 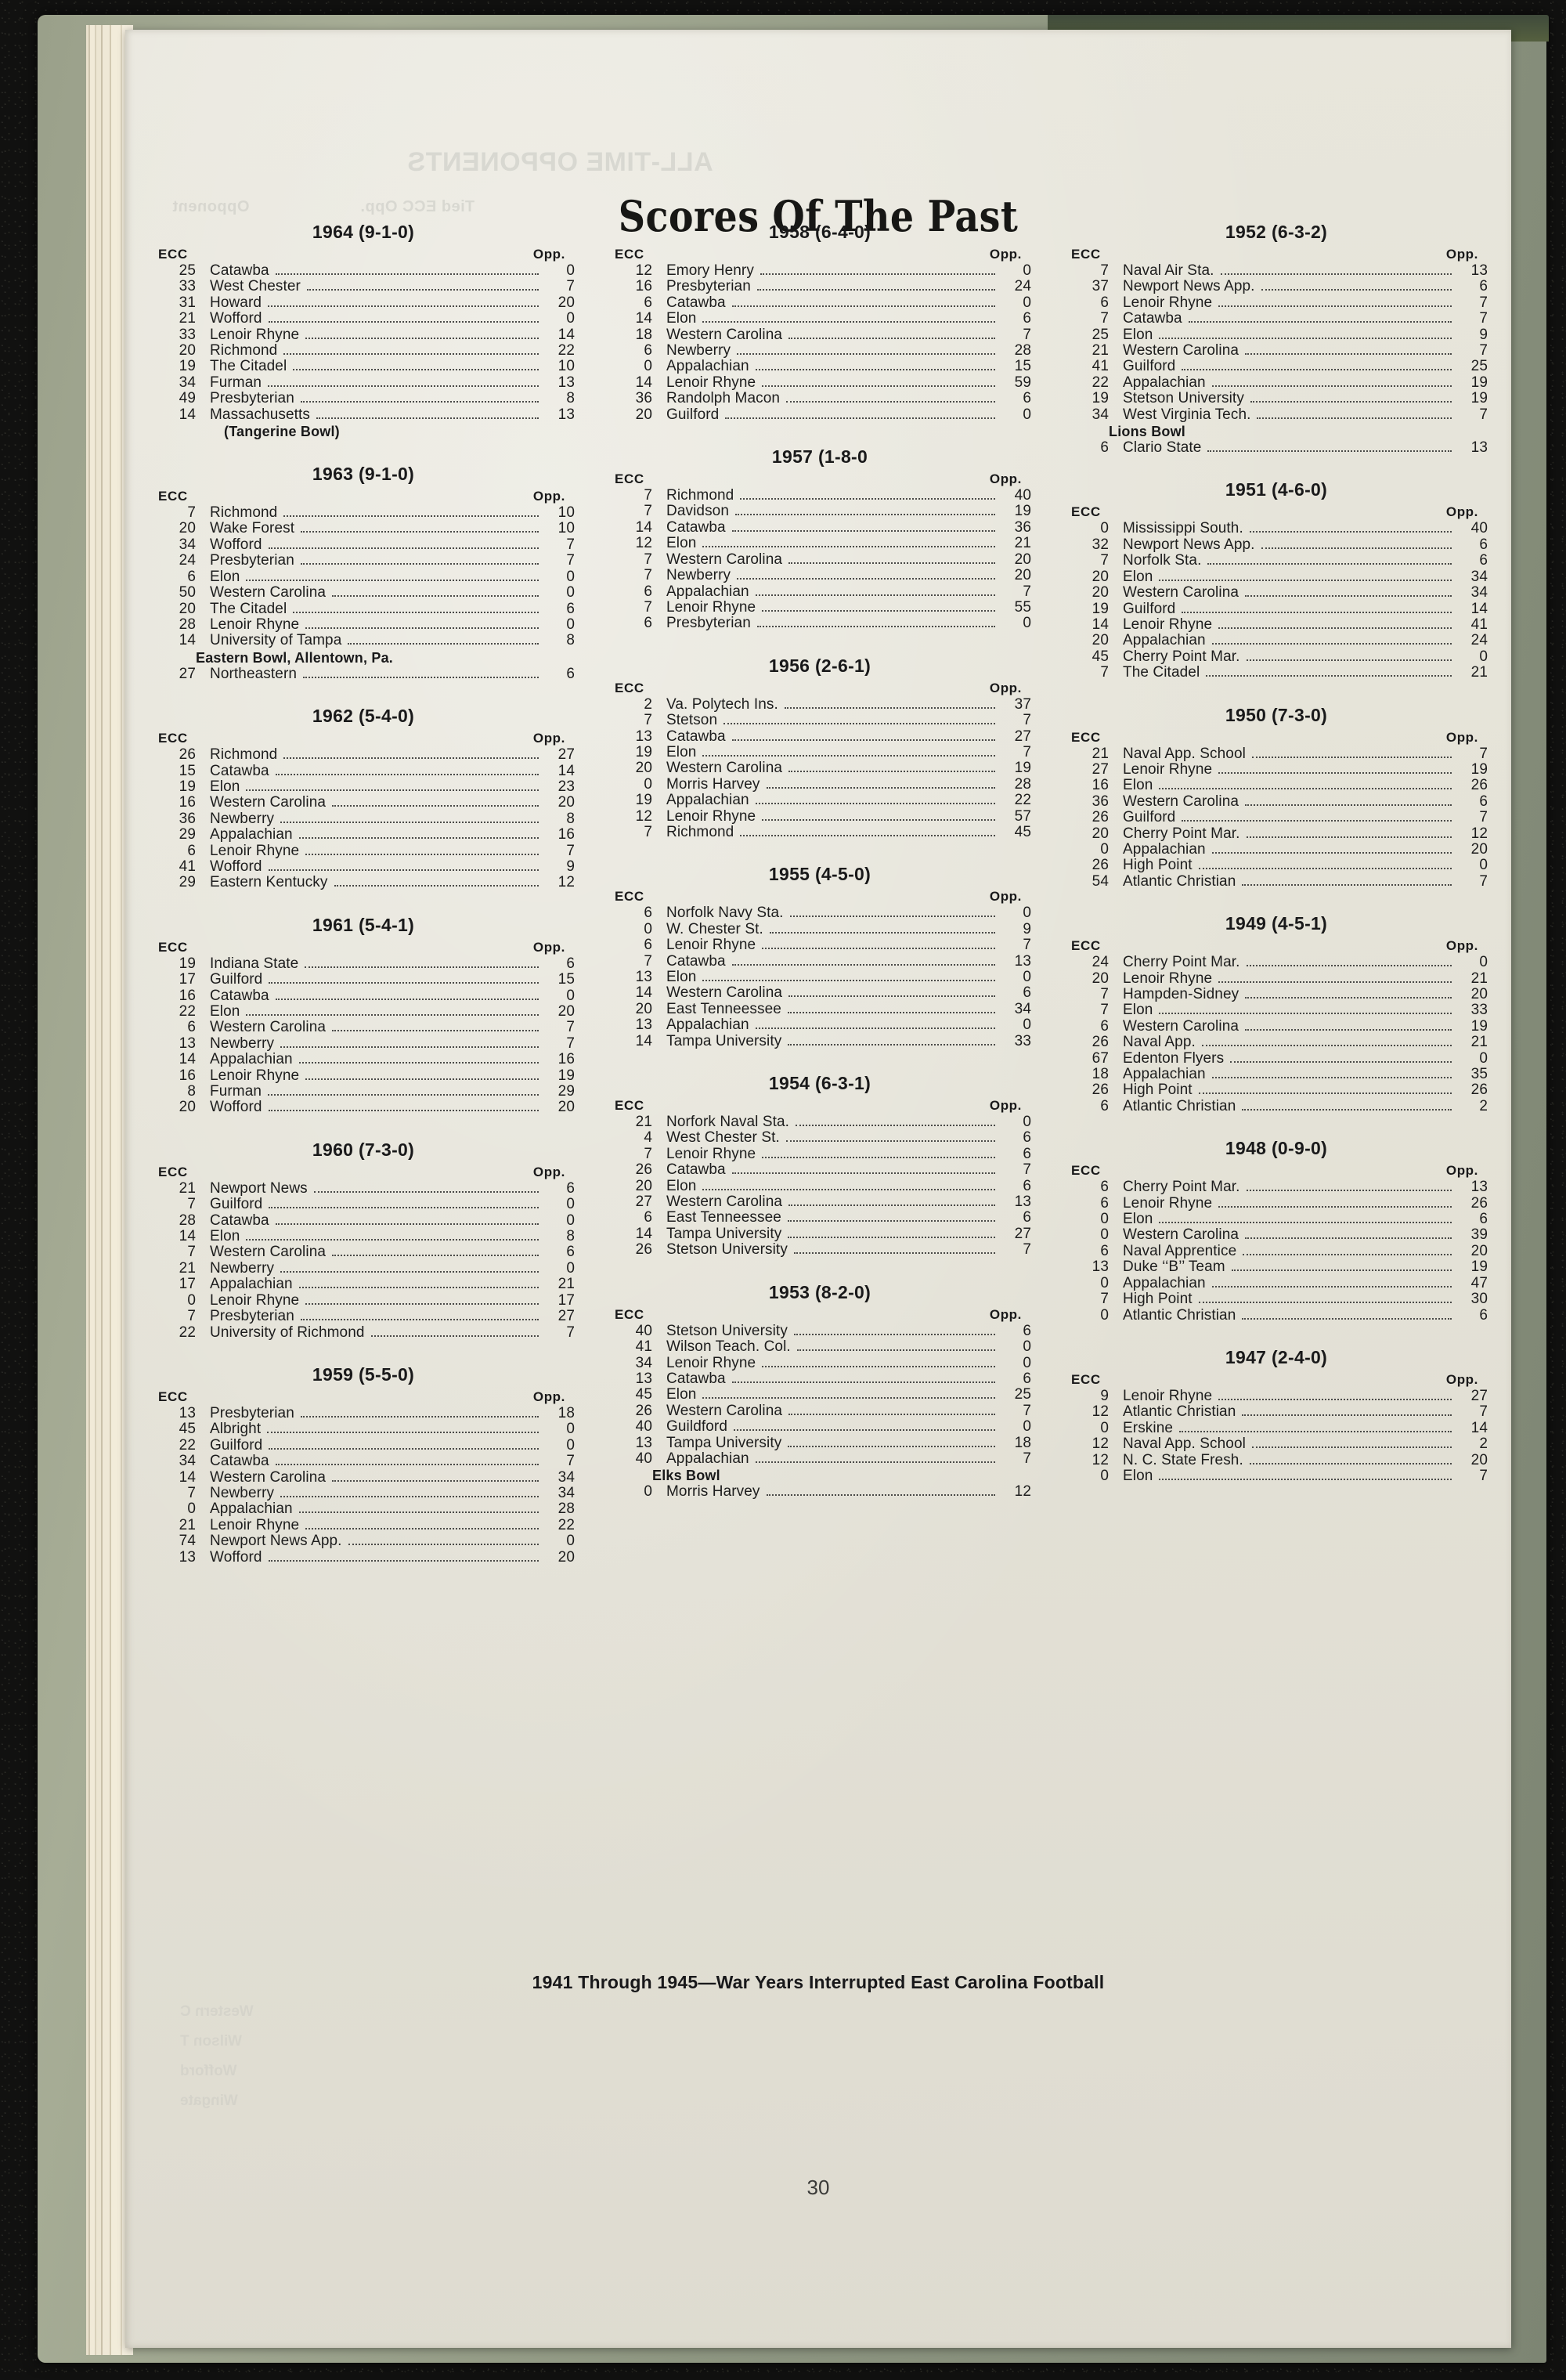 I want to click on season-table-header: ECC Opp., so click(x=364, y=739).